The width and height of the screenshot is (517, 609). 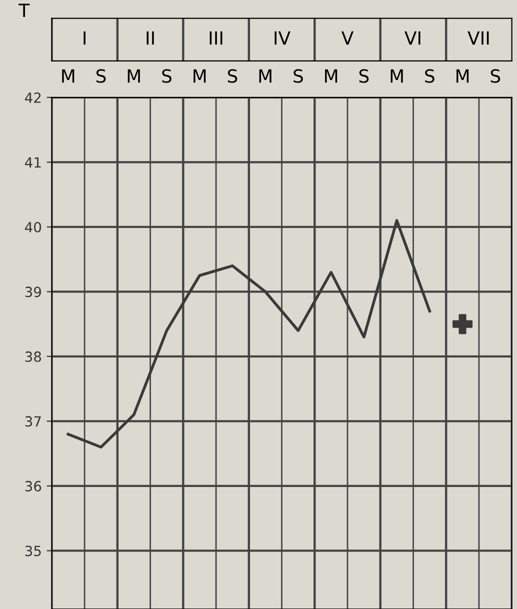 What do you see at coordinates (33, 421) in the screenshot?
I see `y-tick-label: 37` at bounding box center [33, 421].